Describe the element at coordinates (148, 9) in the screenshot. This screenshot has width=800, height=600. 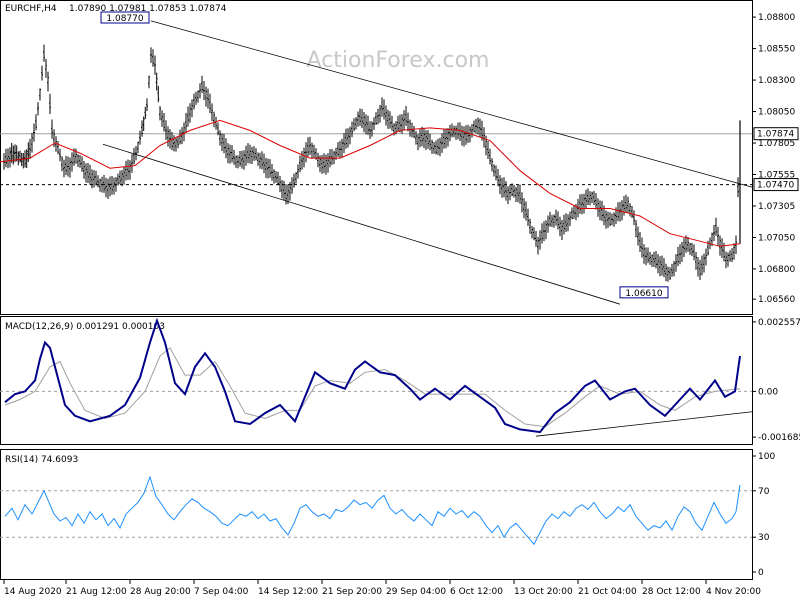
I see `price-ohlc: 1.07890 1.07981 1.07853 1.07874` at that location.